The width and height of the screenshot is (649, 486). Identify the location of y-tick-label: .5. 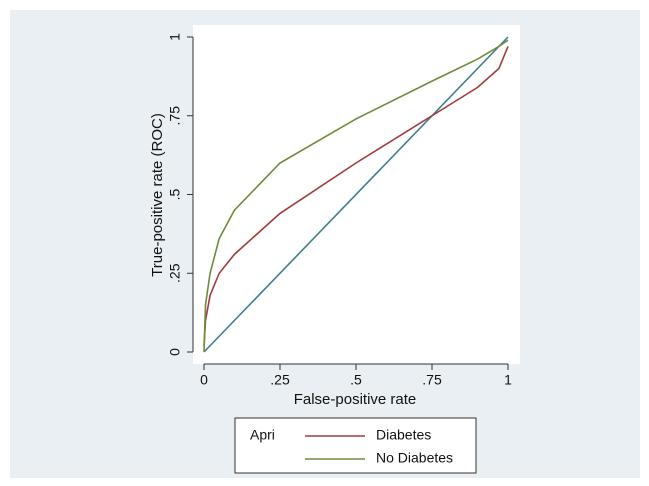
(175, 194).